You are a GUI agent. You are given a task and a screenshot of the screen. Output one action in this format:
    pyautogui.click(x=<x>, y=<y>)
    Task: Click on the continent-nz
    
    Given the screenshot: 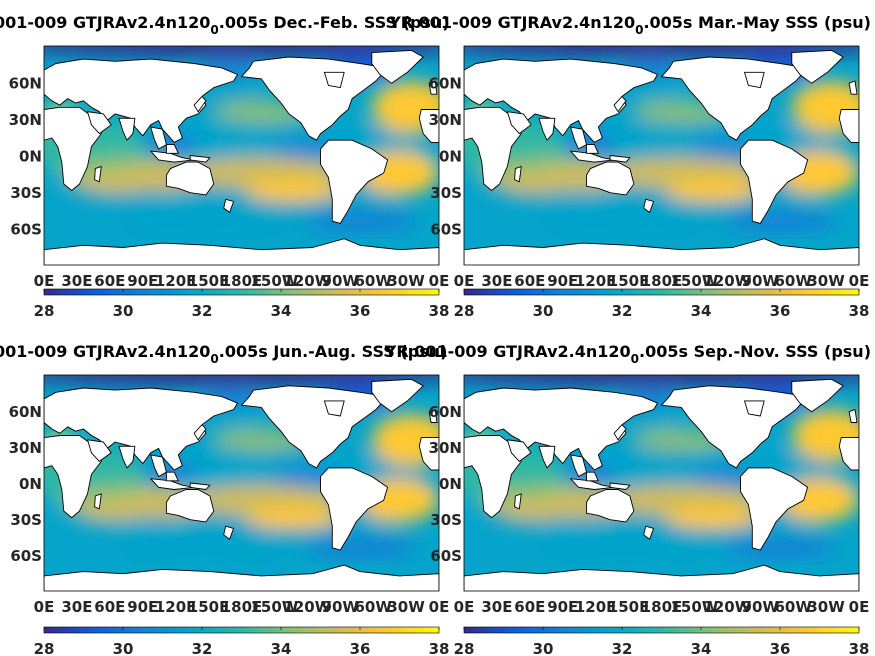 What is the action you would take?
    pyautogui.click(x=229, y=532)
    